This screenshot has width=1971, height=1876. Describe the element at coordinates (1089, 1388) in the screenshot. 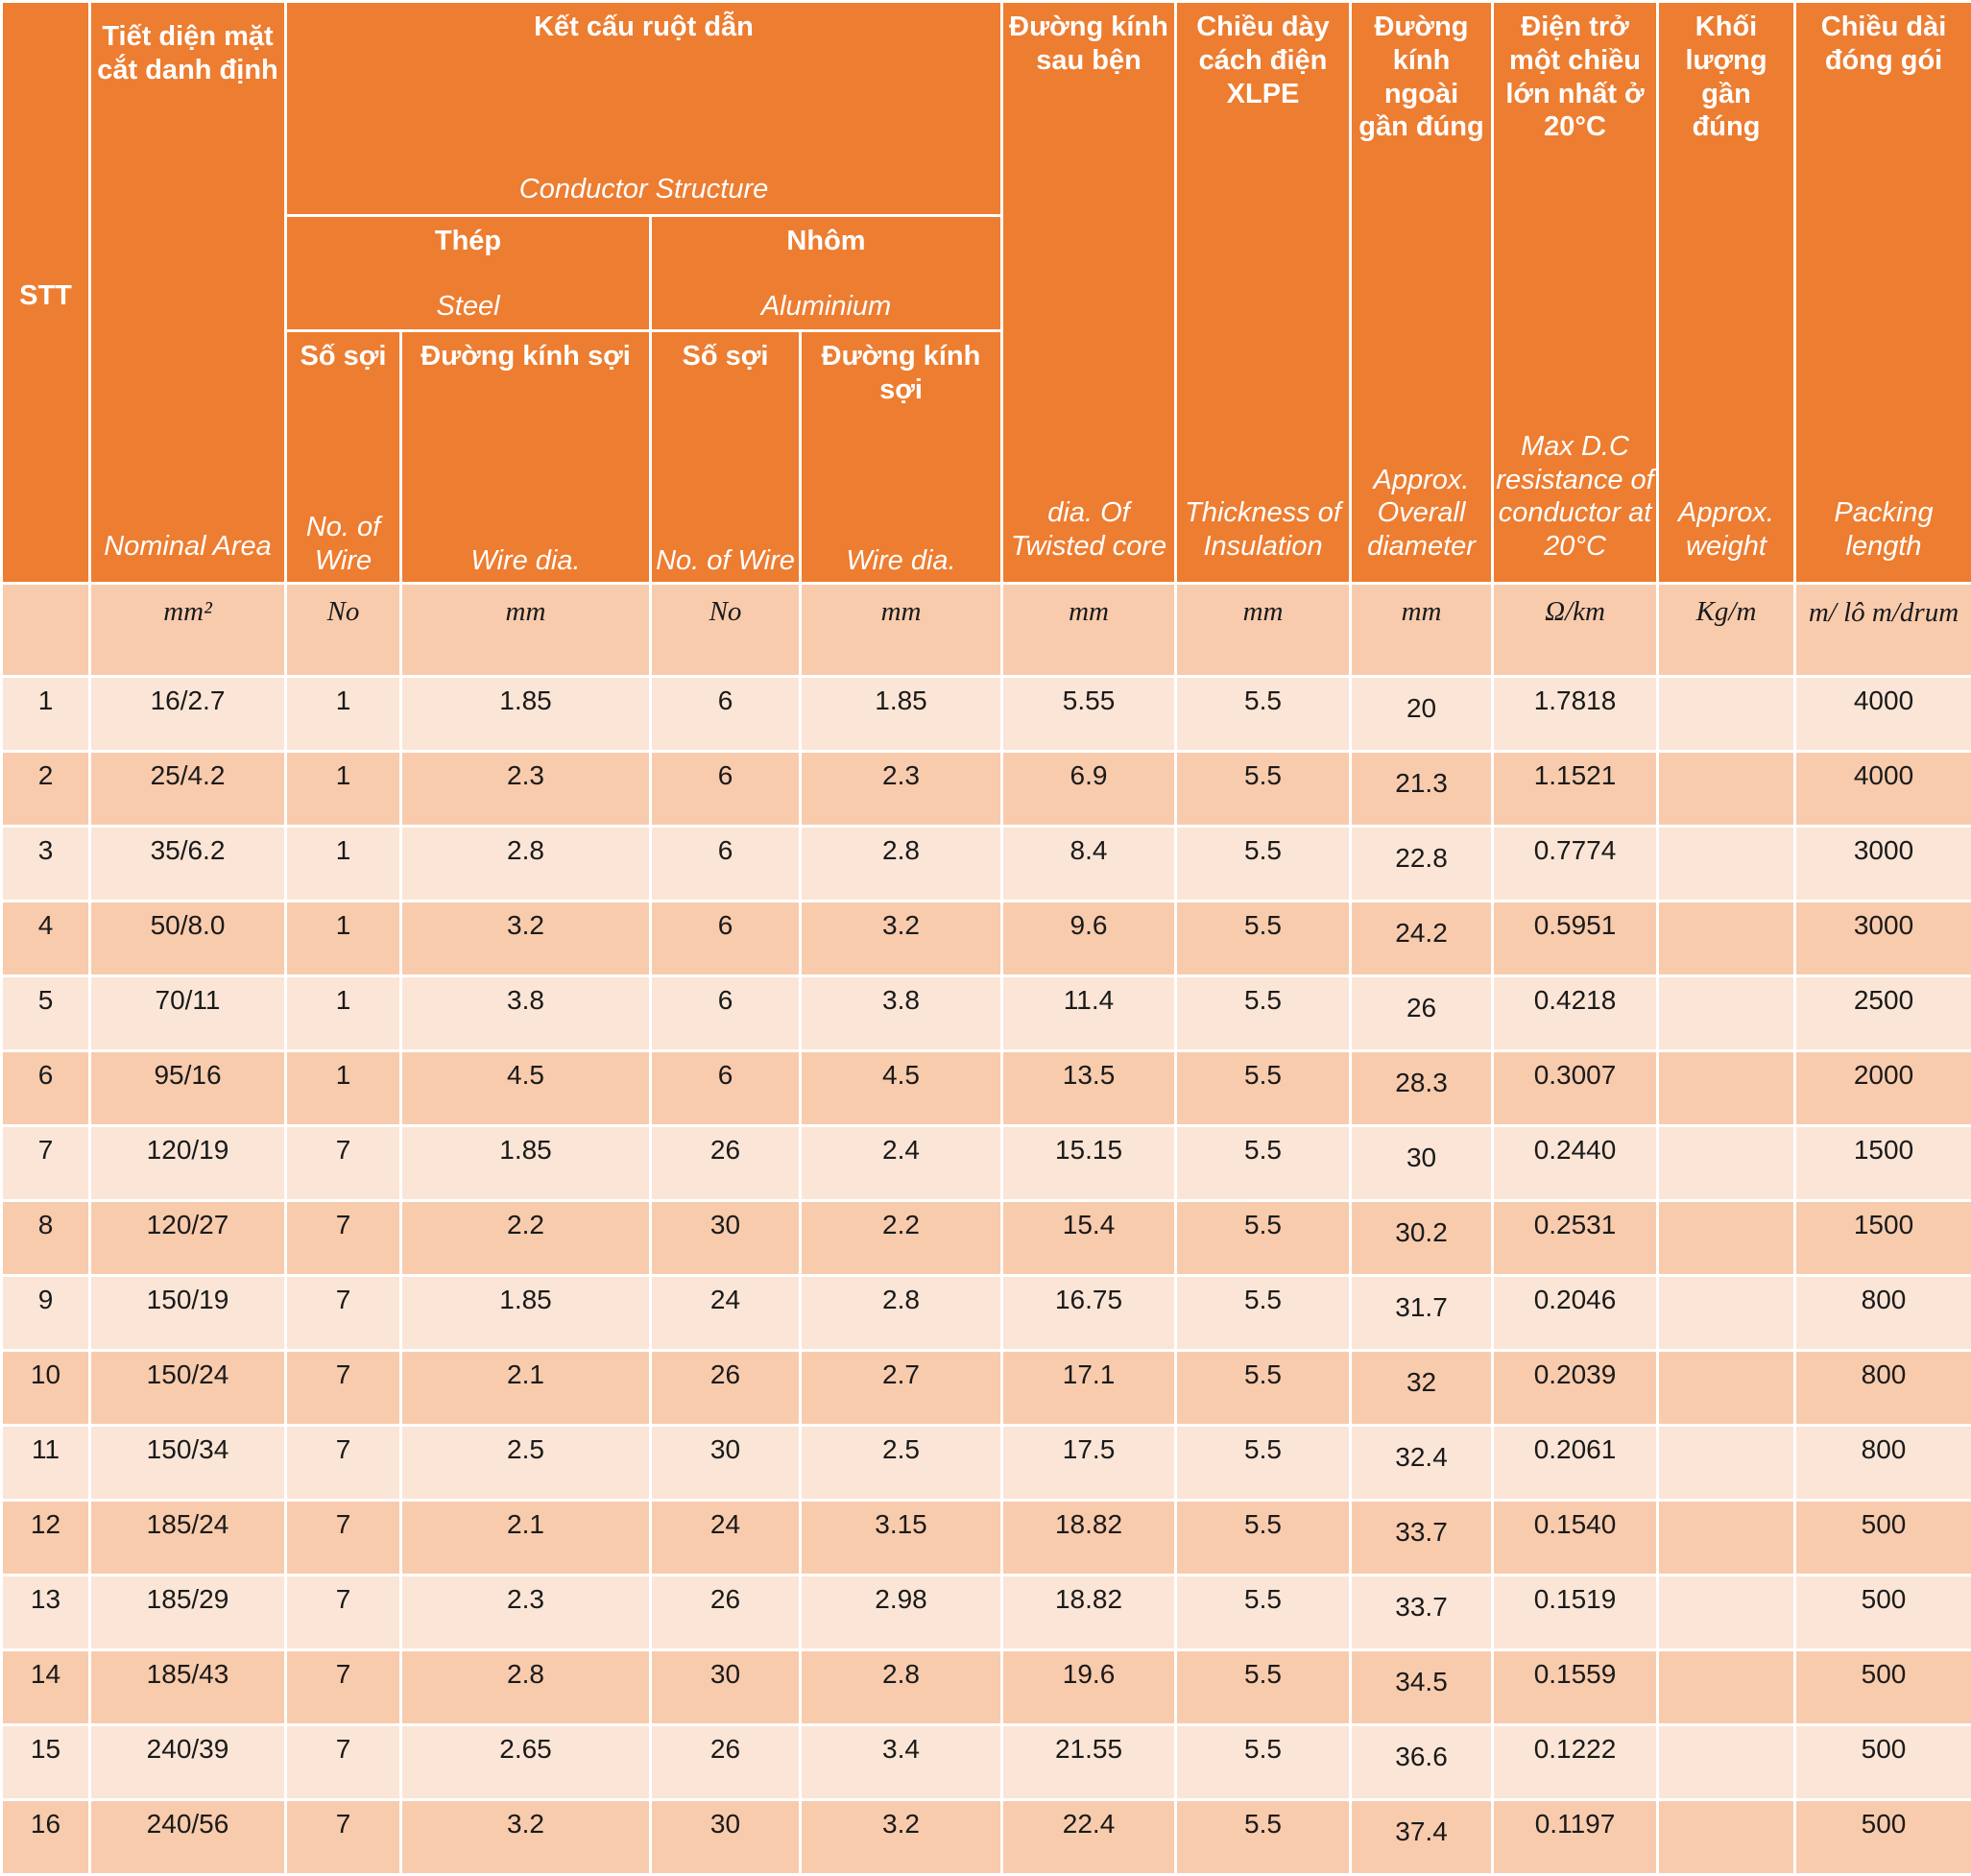

I see `table-cell: 17.1` at that location.